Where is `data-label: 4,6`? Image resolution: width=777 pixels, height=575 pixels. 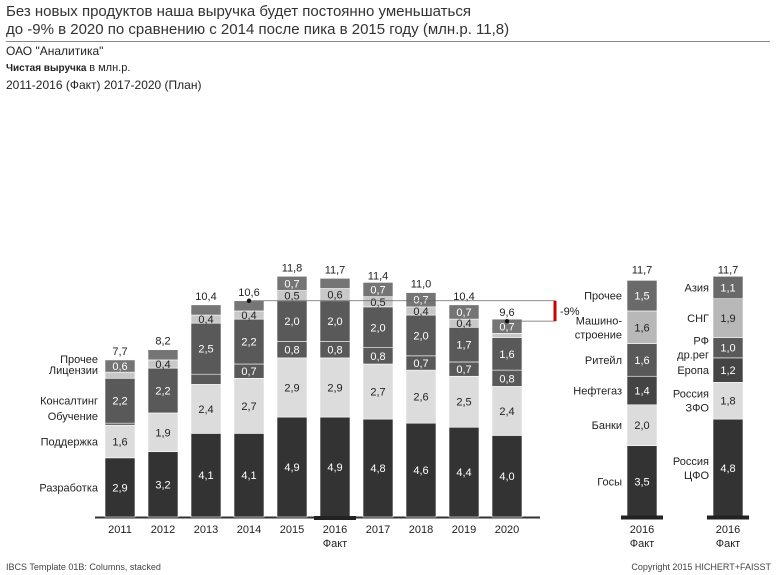
data-label: 4,6 is located at coordinates (420, 471).